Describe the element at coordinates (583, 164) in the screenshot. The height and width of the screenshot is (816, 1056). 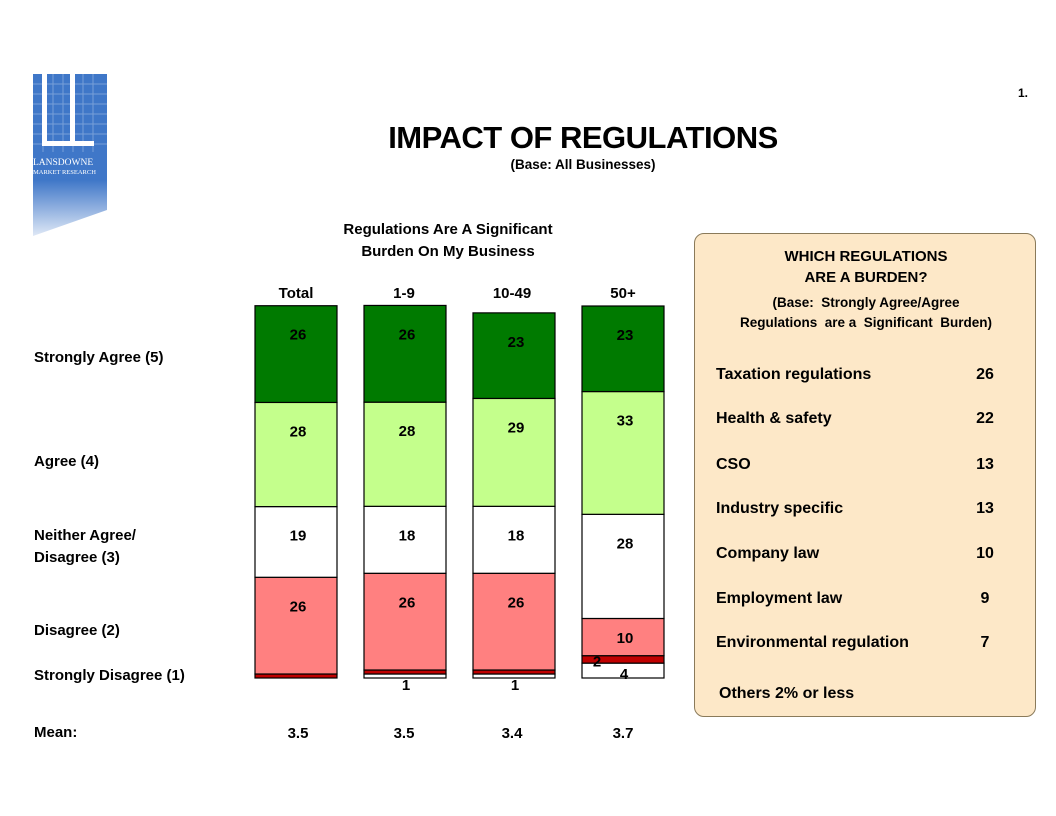
I see `page-subtitle: (Base: All Businesses)` at that location.